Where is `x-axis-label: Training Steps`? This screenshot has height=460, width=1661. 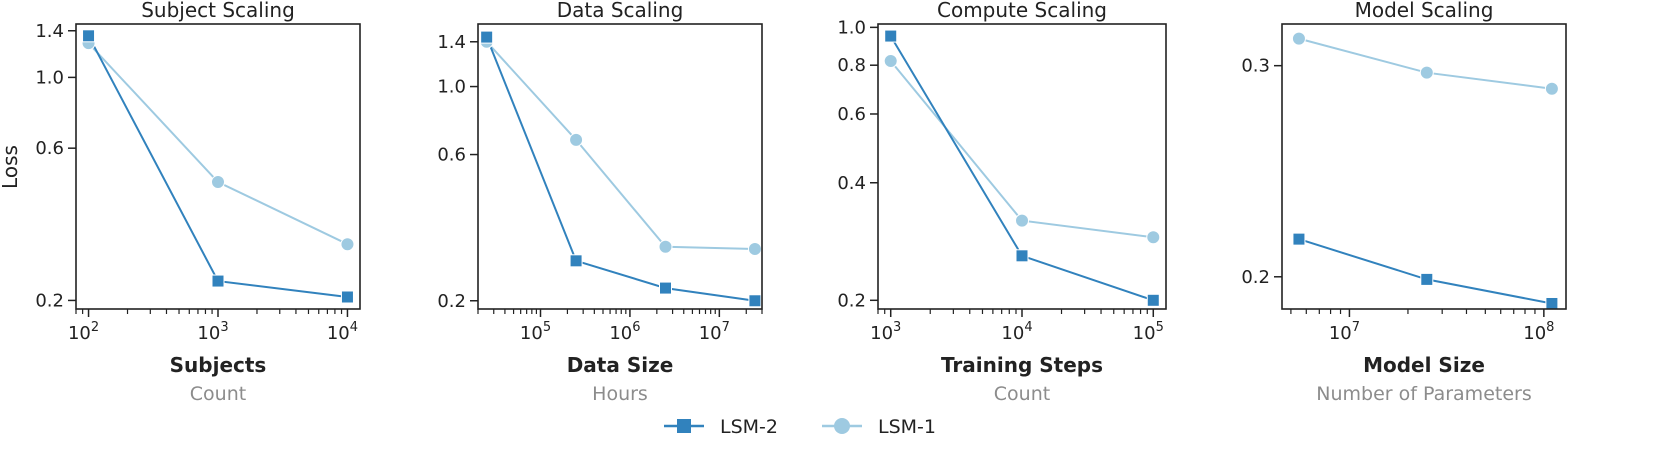 x-axis-label: Training Steps is located at coordinates (1022, 365).